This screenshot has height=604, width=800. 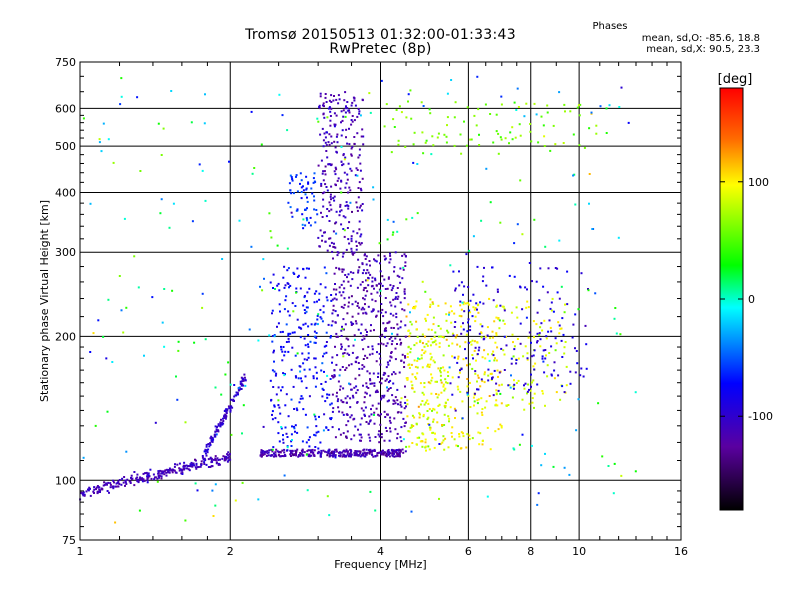 I want to click on x-tick-label: 8, so click(x=530, y=551).